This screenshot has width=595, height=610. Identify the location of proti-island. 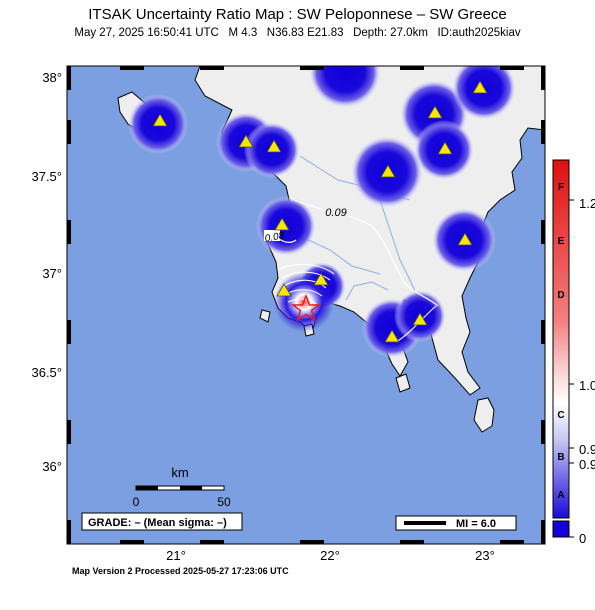
(265, 316).